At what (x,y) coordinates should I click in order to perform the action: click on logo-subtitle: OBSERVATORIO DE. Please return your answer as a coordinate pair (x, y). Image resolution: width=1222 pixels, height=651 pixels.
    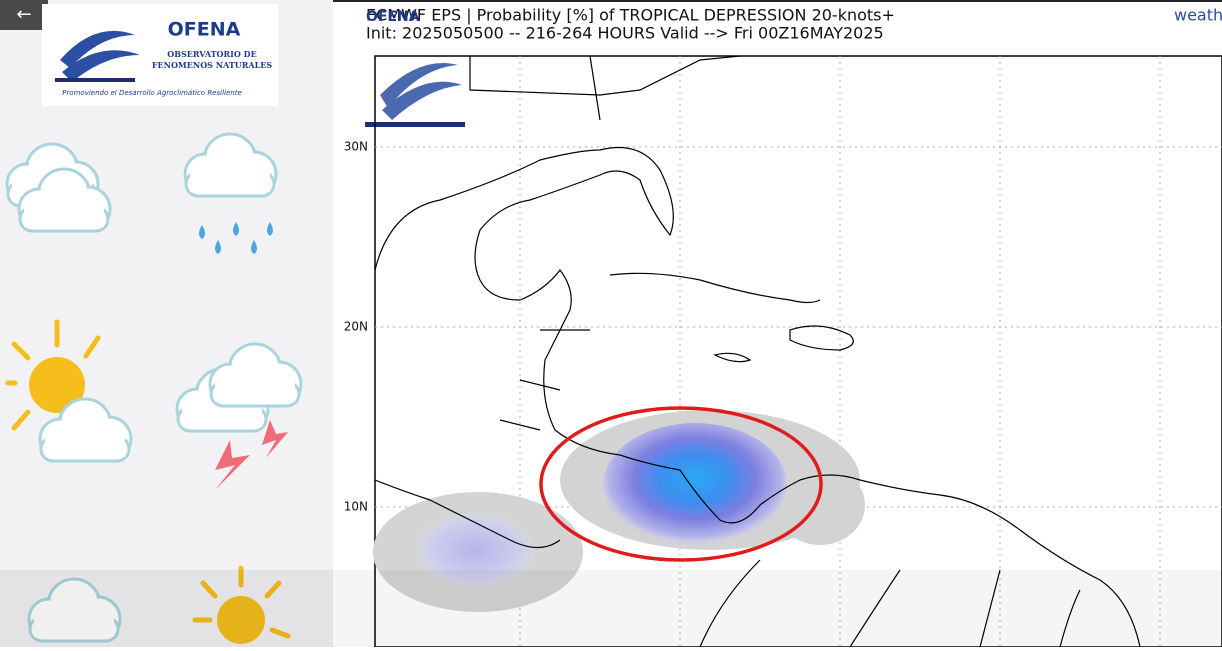
    Looking at the image, I should click on (211, 54).